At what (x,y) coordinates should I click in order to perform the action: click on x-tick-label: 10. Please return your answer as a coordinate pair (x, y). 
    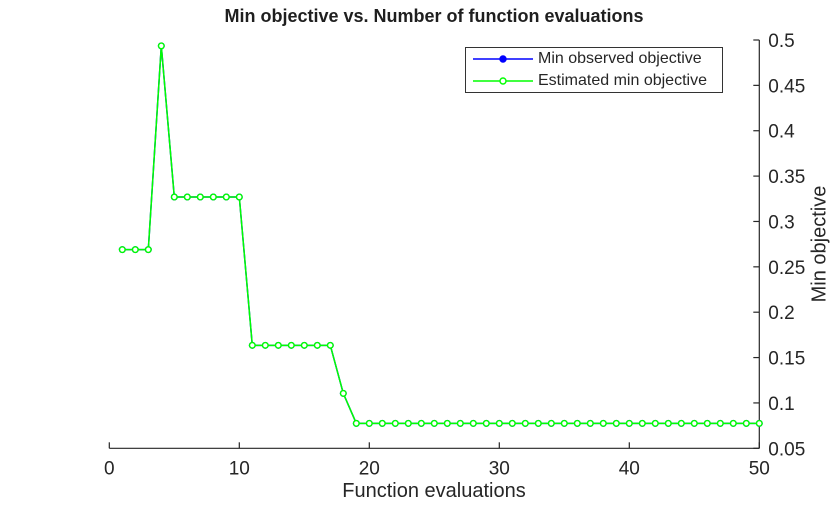
    Looking at the image, I should click on (239, 468).